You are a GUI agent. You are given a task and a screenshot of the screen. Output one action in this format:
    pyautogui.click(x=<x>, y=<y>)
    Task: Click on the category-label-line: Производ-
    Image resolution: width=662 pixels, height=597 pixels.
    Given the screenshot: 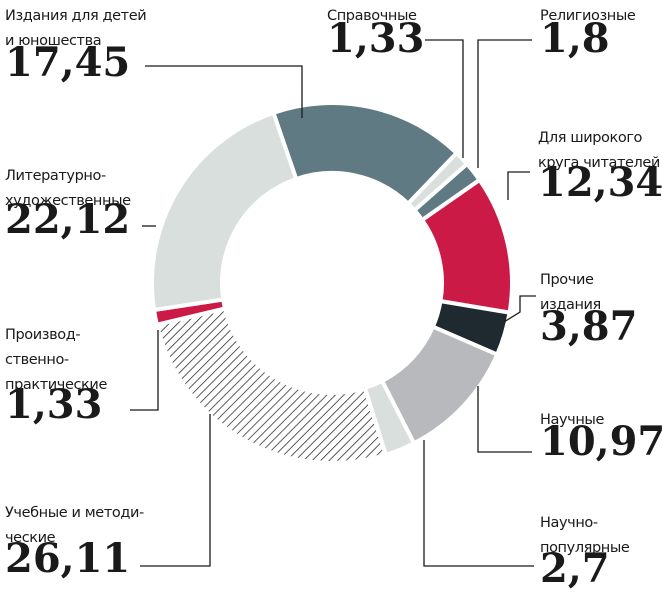 What is the action you would take?
    pyautogui.click(x=42, y=335)
    